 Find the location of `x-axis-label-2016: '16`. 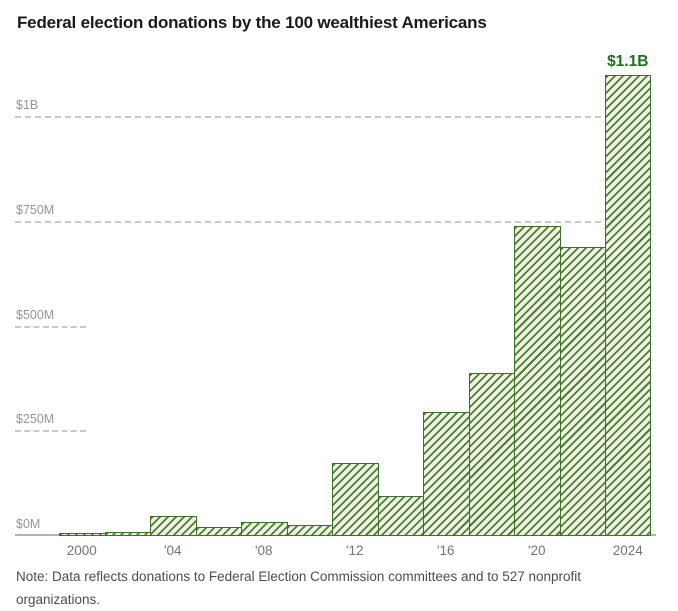

x-axis-label-2016: '16 is located at coordinates (445, 550).